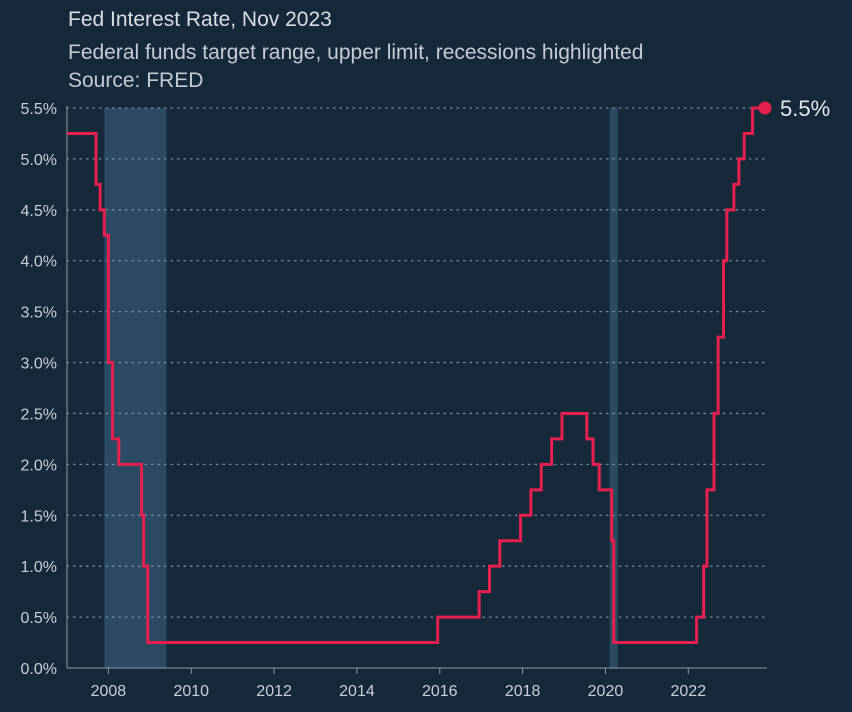 The width and height of the screenshot is (852, 712). What do you see at coordinates (136, 80) in the screenshot?
I see `chart-source: Source: FRED` at bounding box center [136, 80].